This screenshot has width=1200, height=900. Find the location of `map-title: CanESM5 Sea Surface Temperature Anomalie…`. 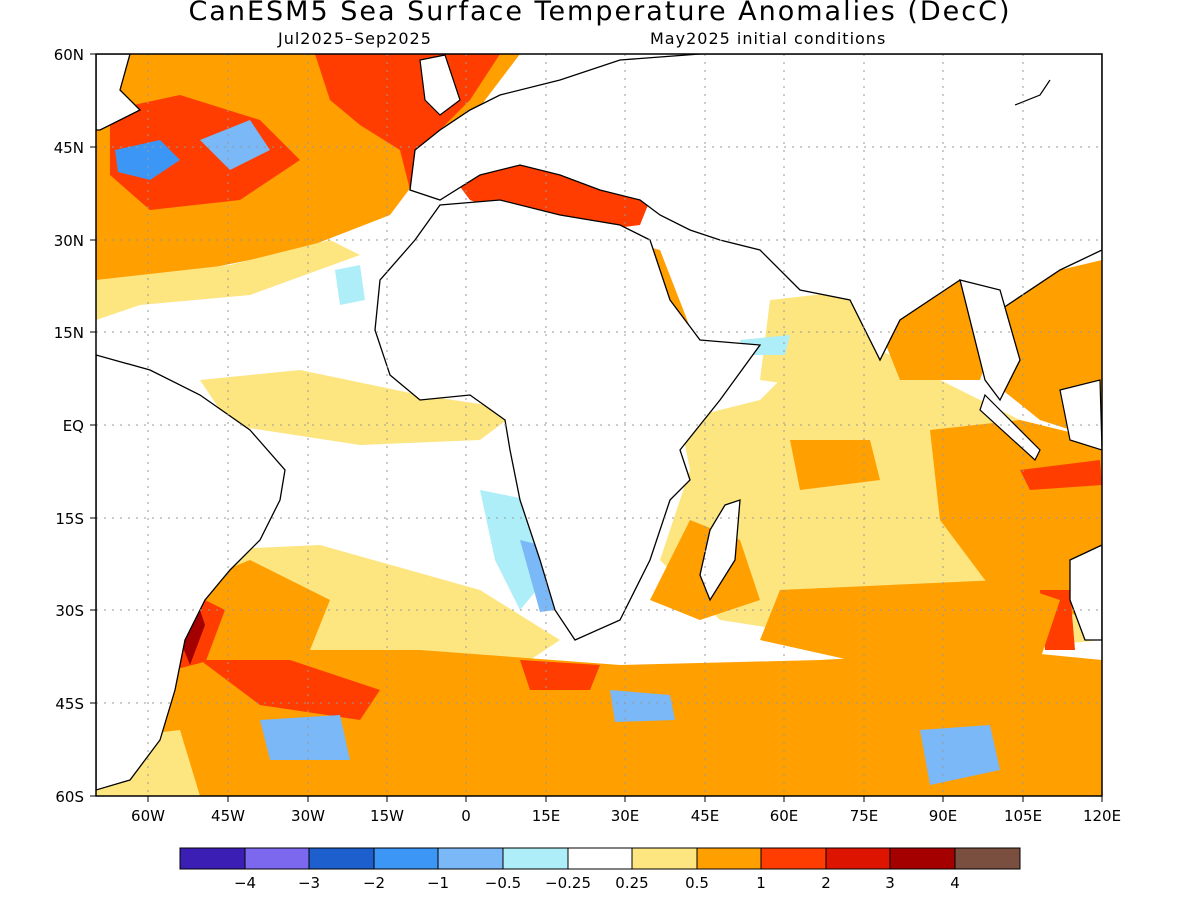

map-title: CanESM5 Sea Surface Temperature Anomalie… is located at coordinates (600, 13).